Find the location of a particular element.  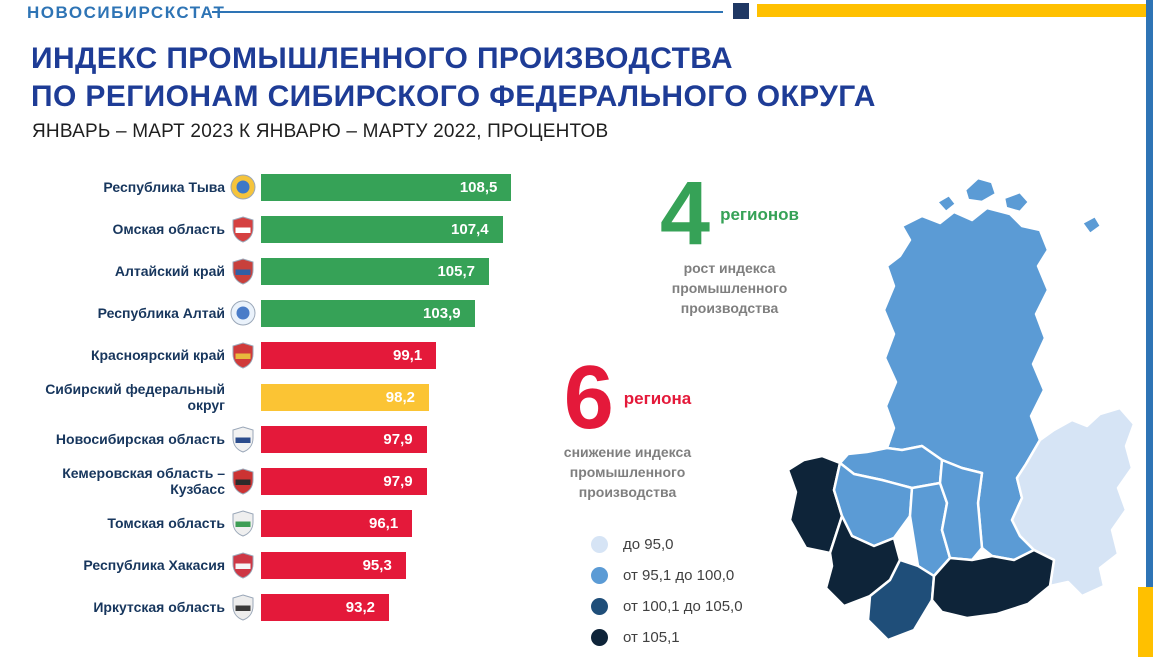

map-region-khakasia is located at coordinates (961, 510).